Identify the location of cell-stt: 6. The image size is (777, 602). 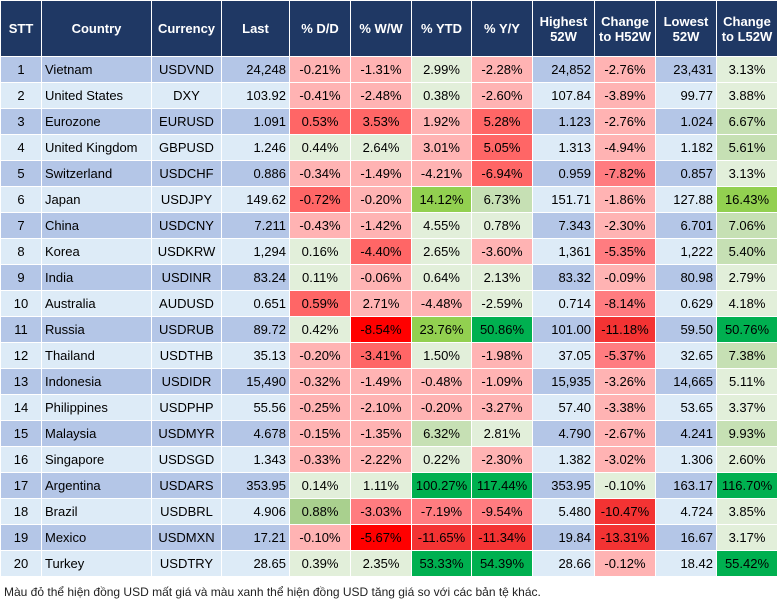
(21, 199).